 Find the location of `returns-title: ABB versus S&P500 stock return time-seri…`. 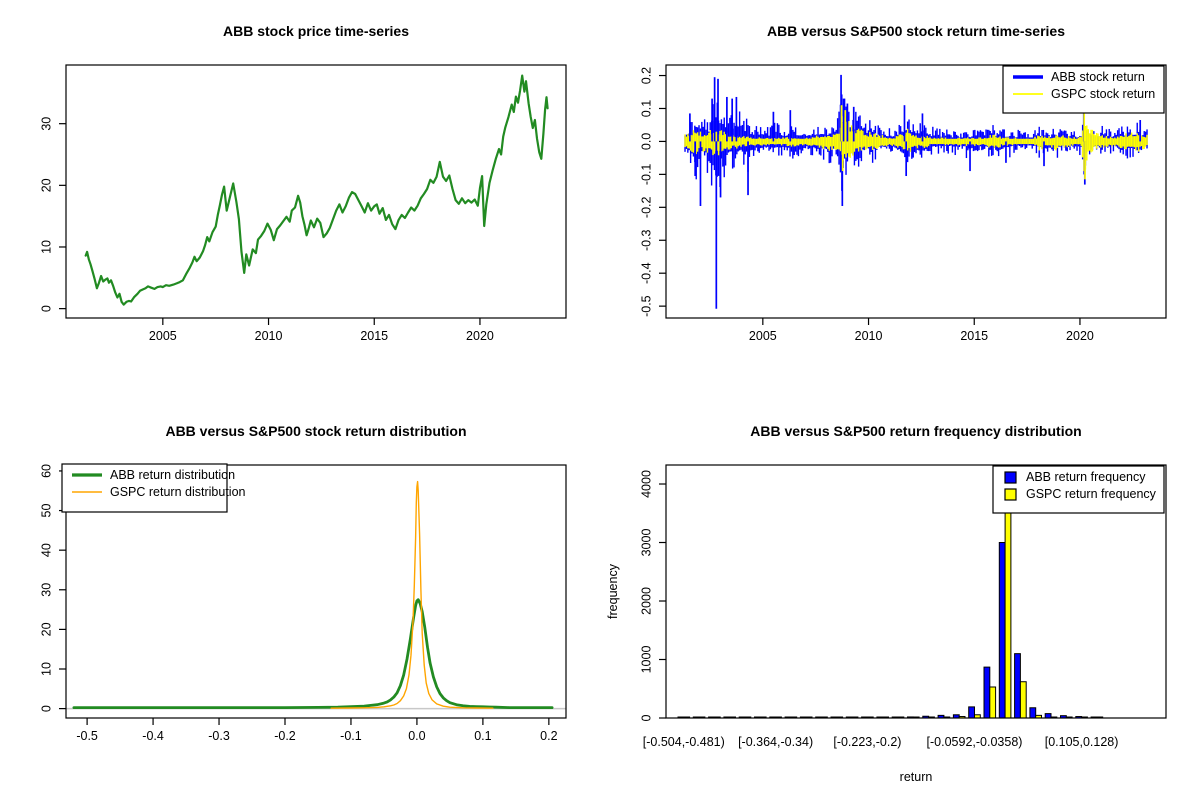

returns-title: ABB versus S&P500 stock return time-seri… is located at coordinates (916, 31).